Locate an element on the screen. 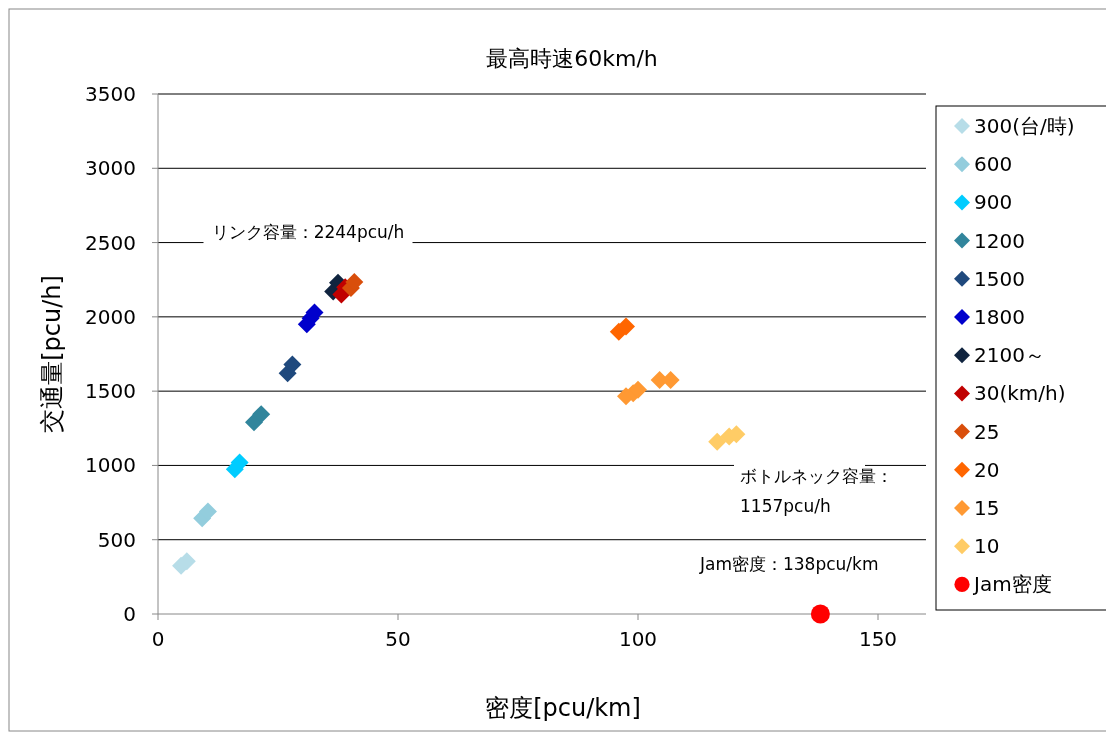  x-axis-title: 密度[pcu/km] is located at coordinates (563, 708).